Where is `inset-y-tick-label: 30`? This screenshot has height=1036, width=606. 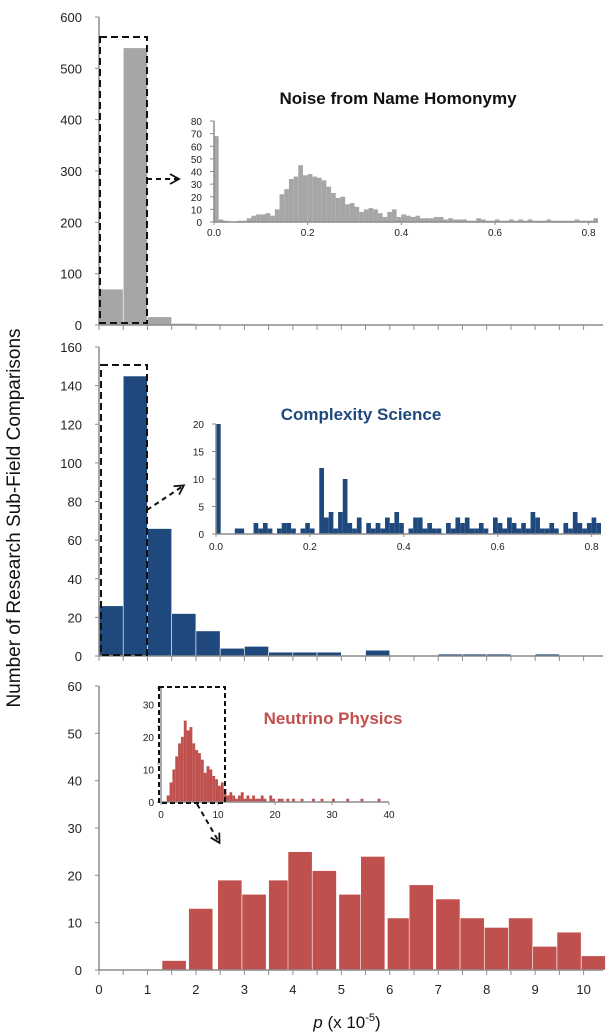 inset-y-tick-label: 30 is located at coordinates (197, 185).